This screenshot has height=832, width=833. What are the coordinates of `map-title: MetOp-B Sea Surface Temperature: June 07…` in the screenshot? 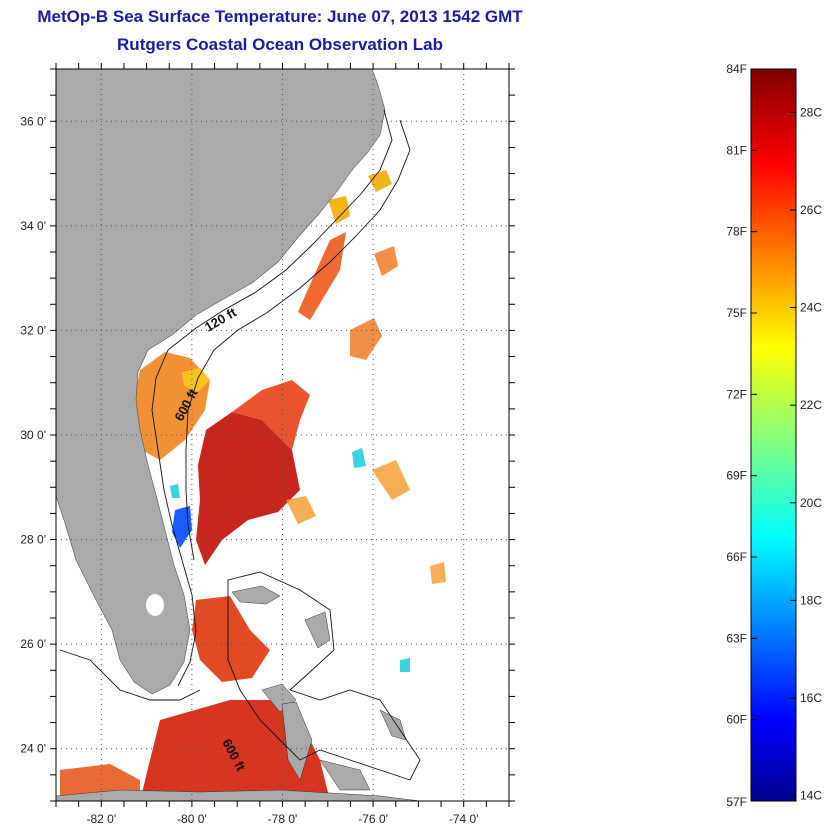 It's located at (280, 16).